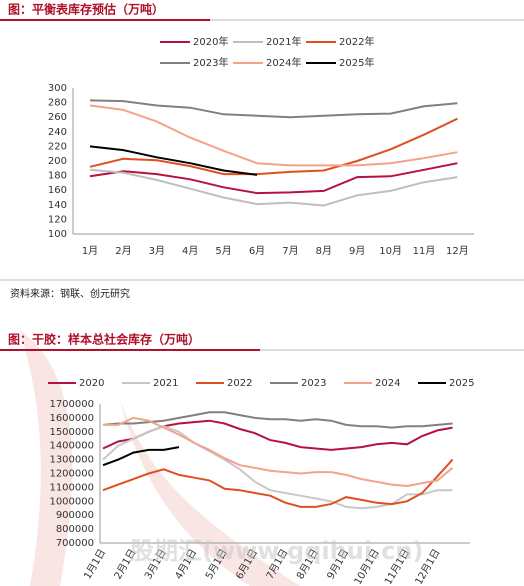 This screenshot has height=586, width=524. I want to click on y-tick-label: 220, so click(57, 146).